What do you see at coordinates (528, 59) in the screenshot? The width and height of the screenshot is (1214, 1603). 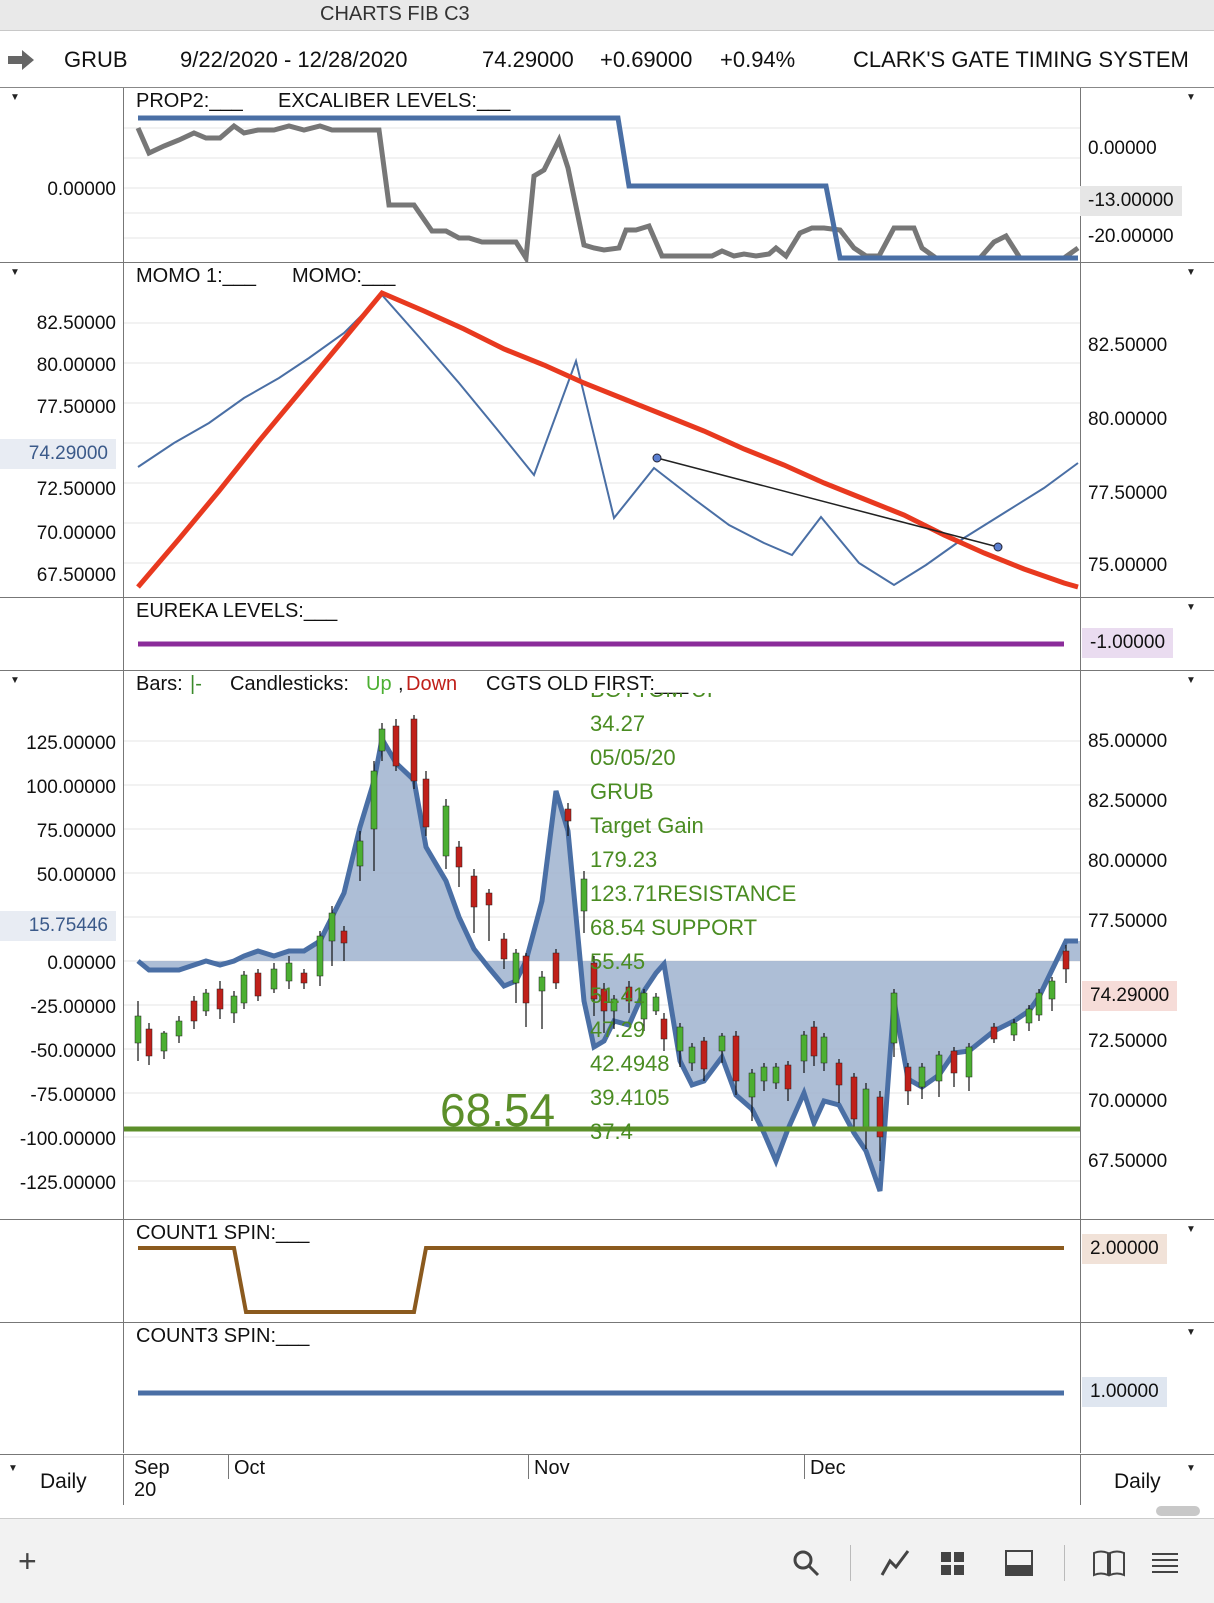 I see `last-price: 74.29000` at bounding box center [528, 59].